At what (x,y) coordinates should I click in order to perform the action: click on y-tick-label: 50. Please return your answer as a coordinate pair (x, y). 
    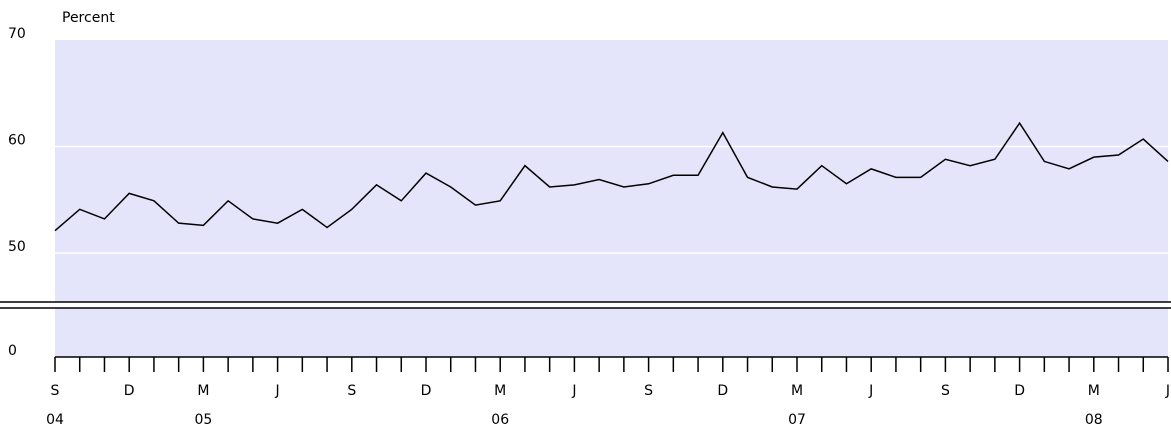
    Looking at the image, I should click on (17, 247).